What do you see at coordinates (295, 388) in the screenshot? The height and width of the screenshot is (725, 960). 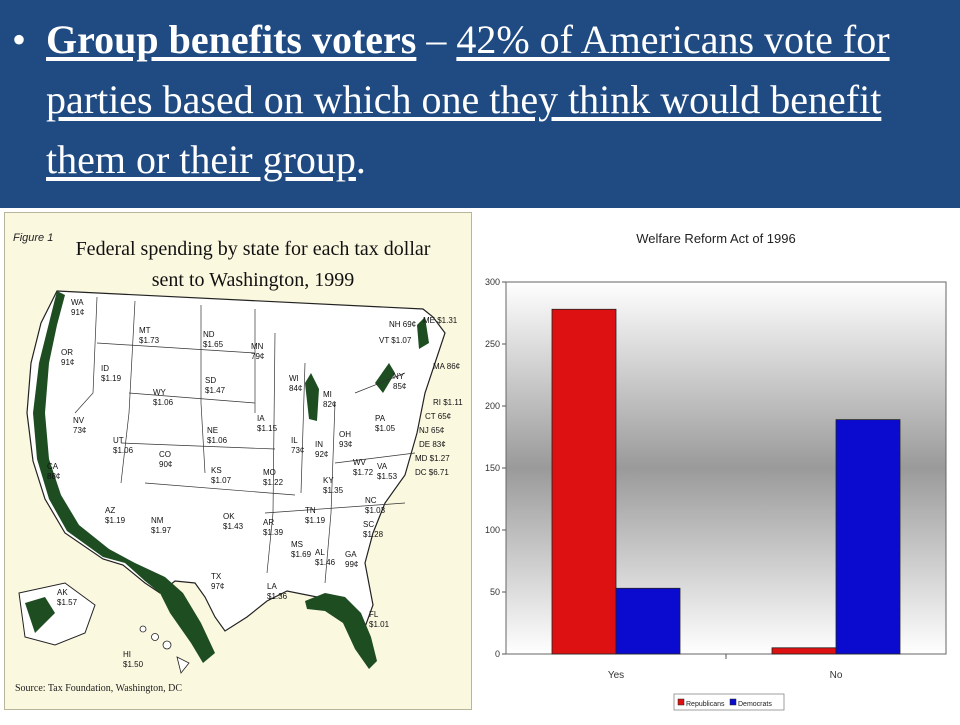 I see `state-value-wi: 84¢` at bounding box center [295, 388].